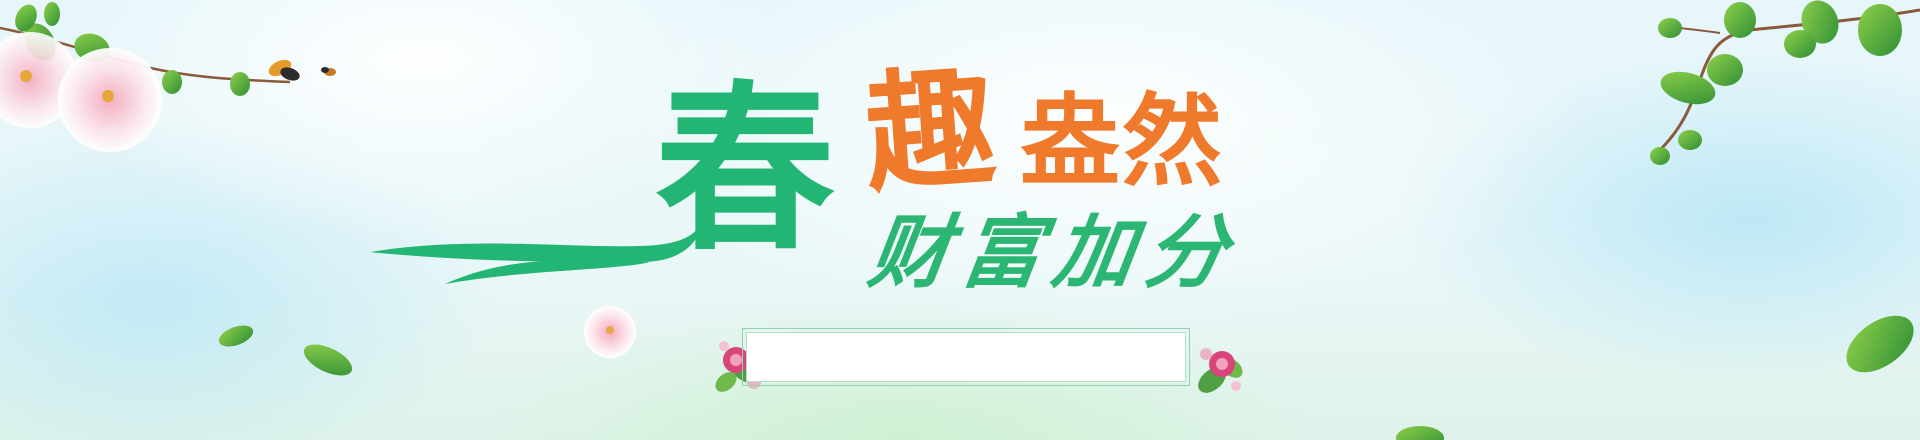  Describe the element at coordinates (930, 131) in the screenshot. I see `headline-orange-first: 趣` at that location.